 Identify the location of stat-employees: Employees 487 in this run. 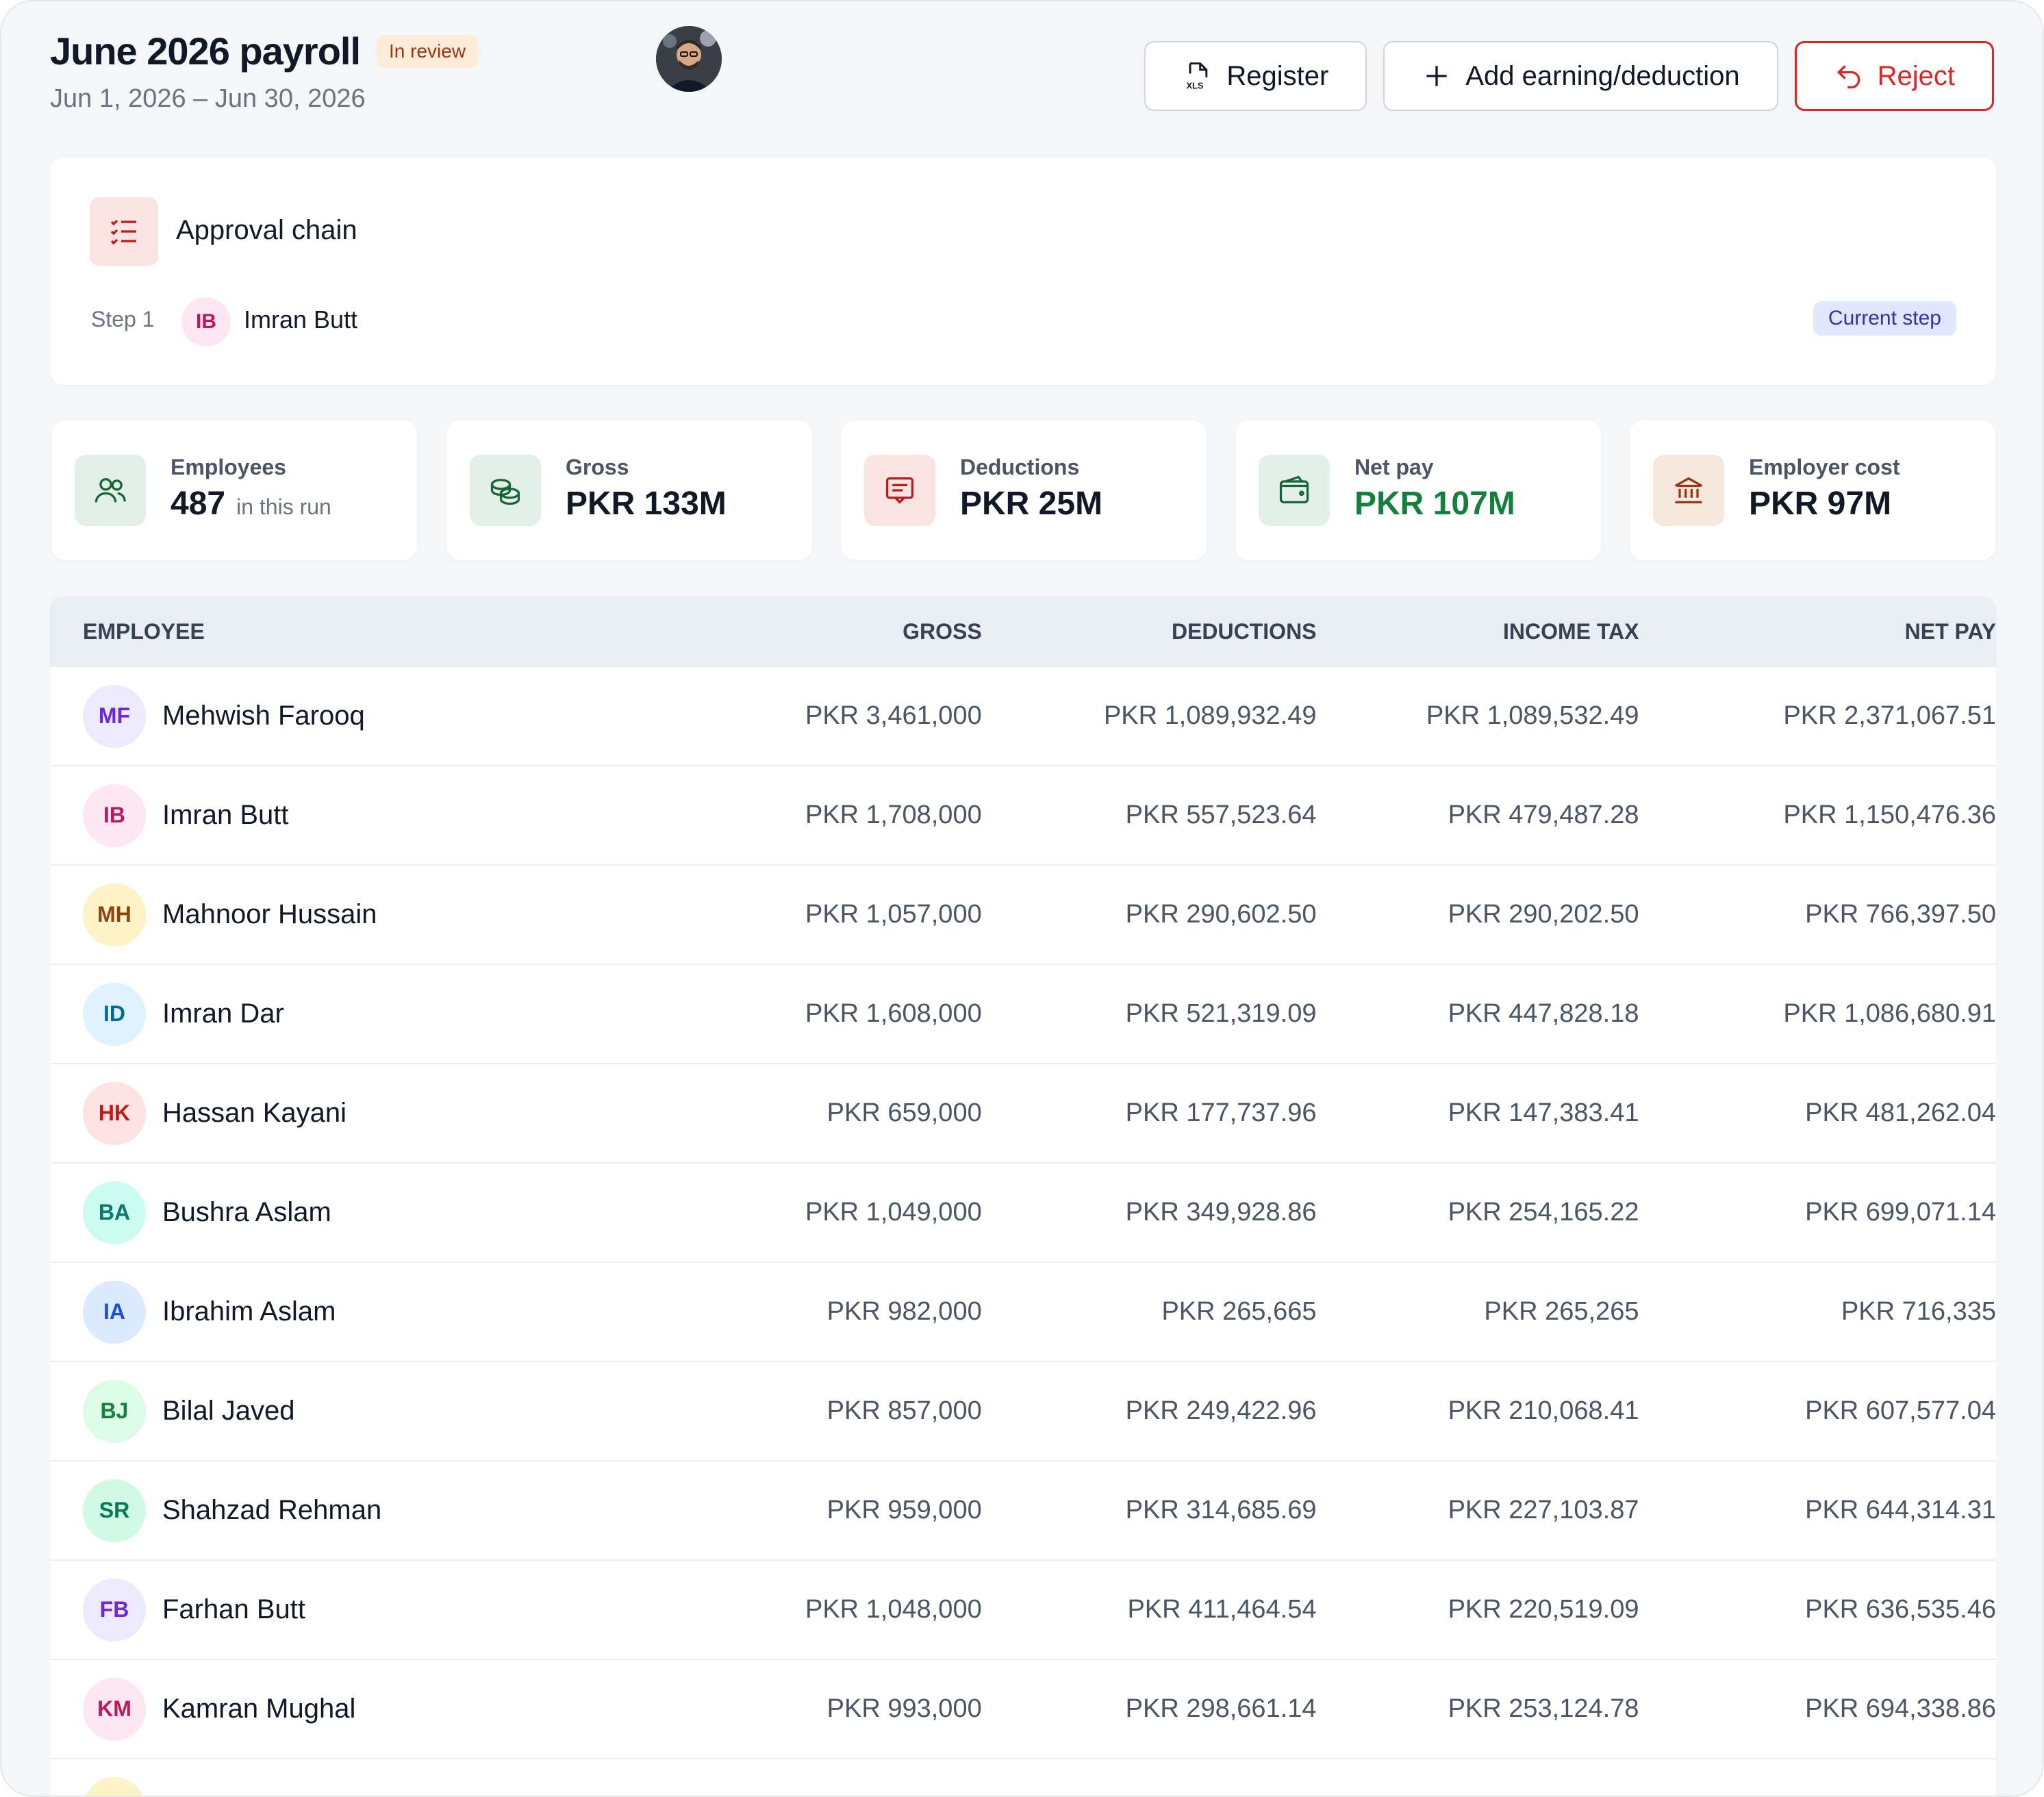
(234, 490).